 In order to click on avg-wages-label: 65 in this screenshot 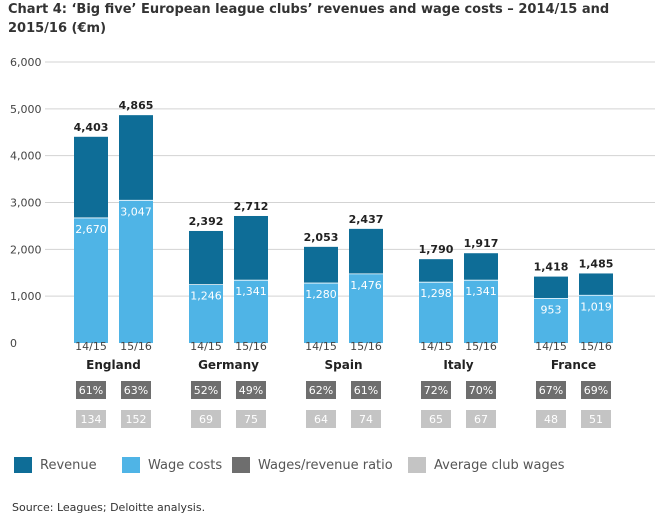, I will do `click(436, 419)`.